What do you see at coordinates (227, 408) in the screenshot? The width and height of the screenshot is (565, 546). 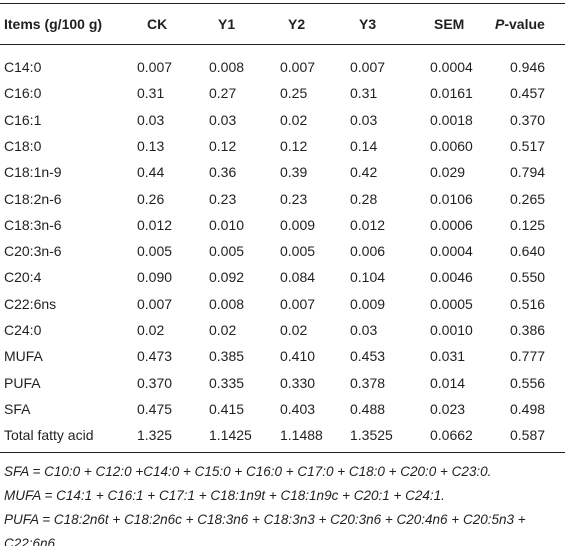 I see `cell-value: 0.415` at bounding box center [227, 408].